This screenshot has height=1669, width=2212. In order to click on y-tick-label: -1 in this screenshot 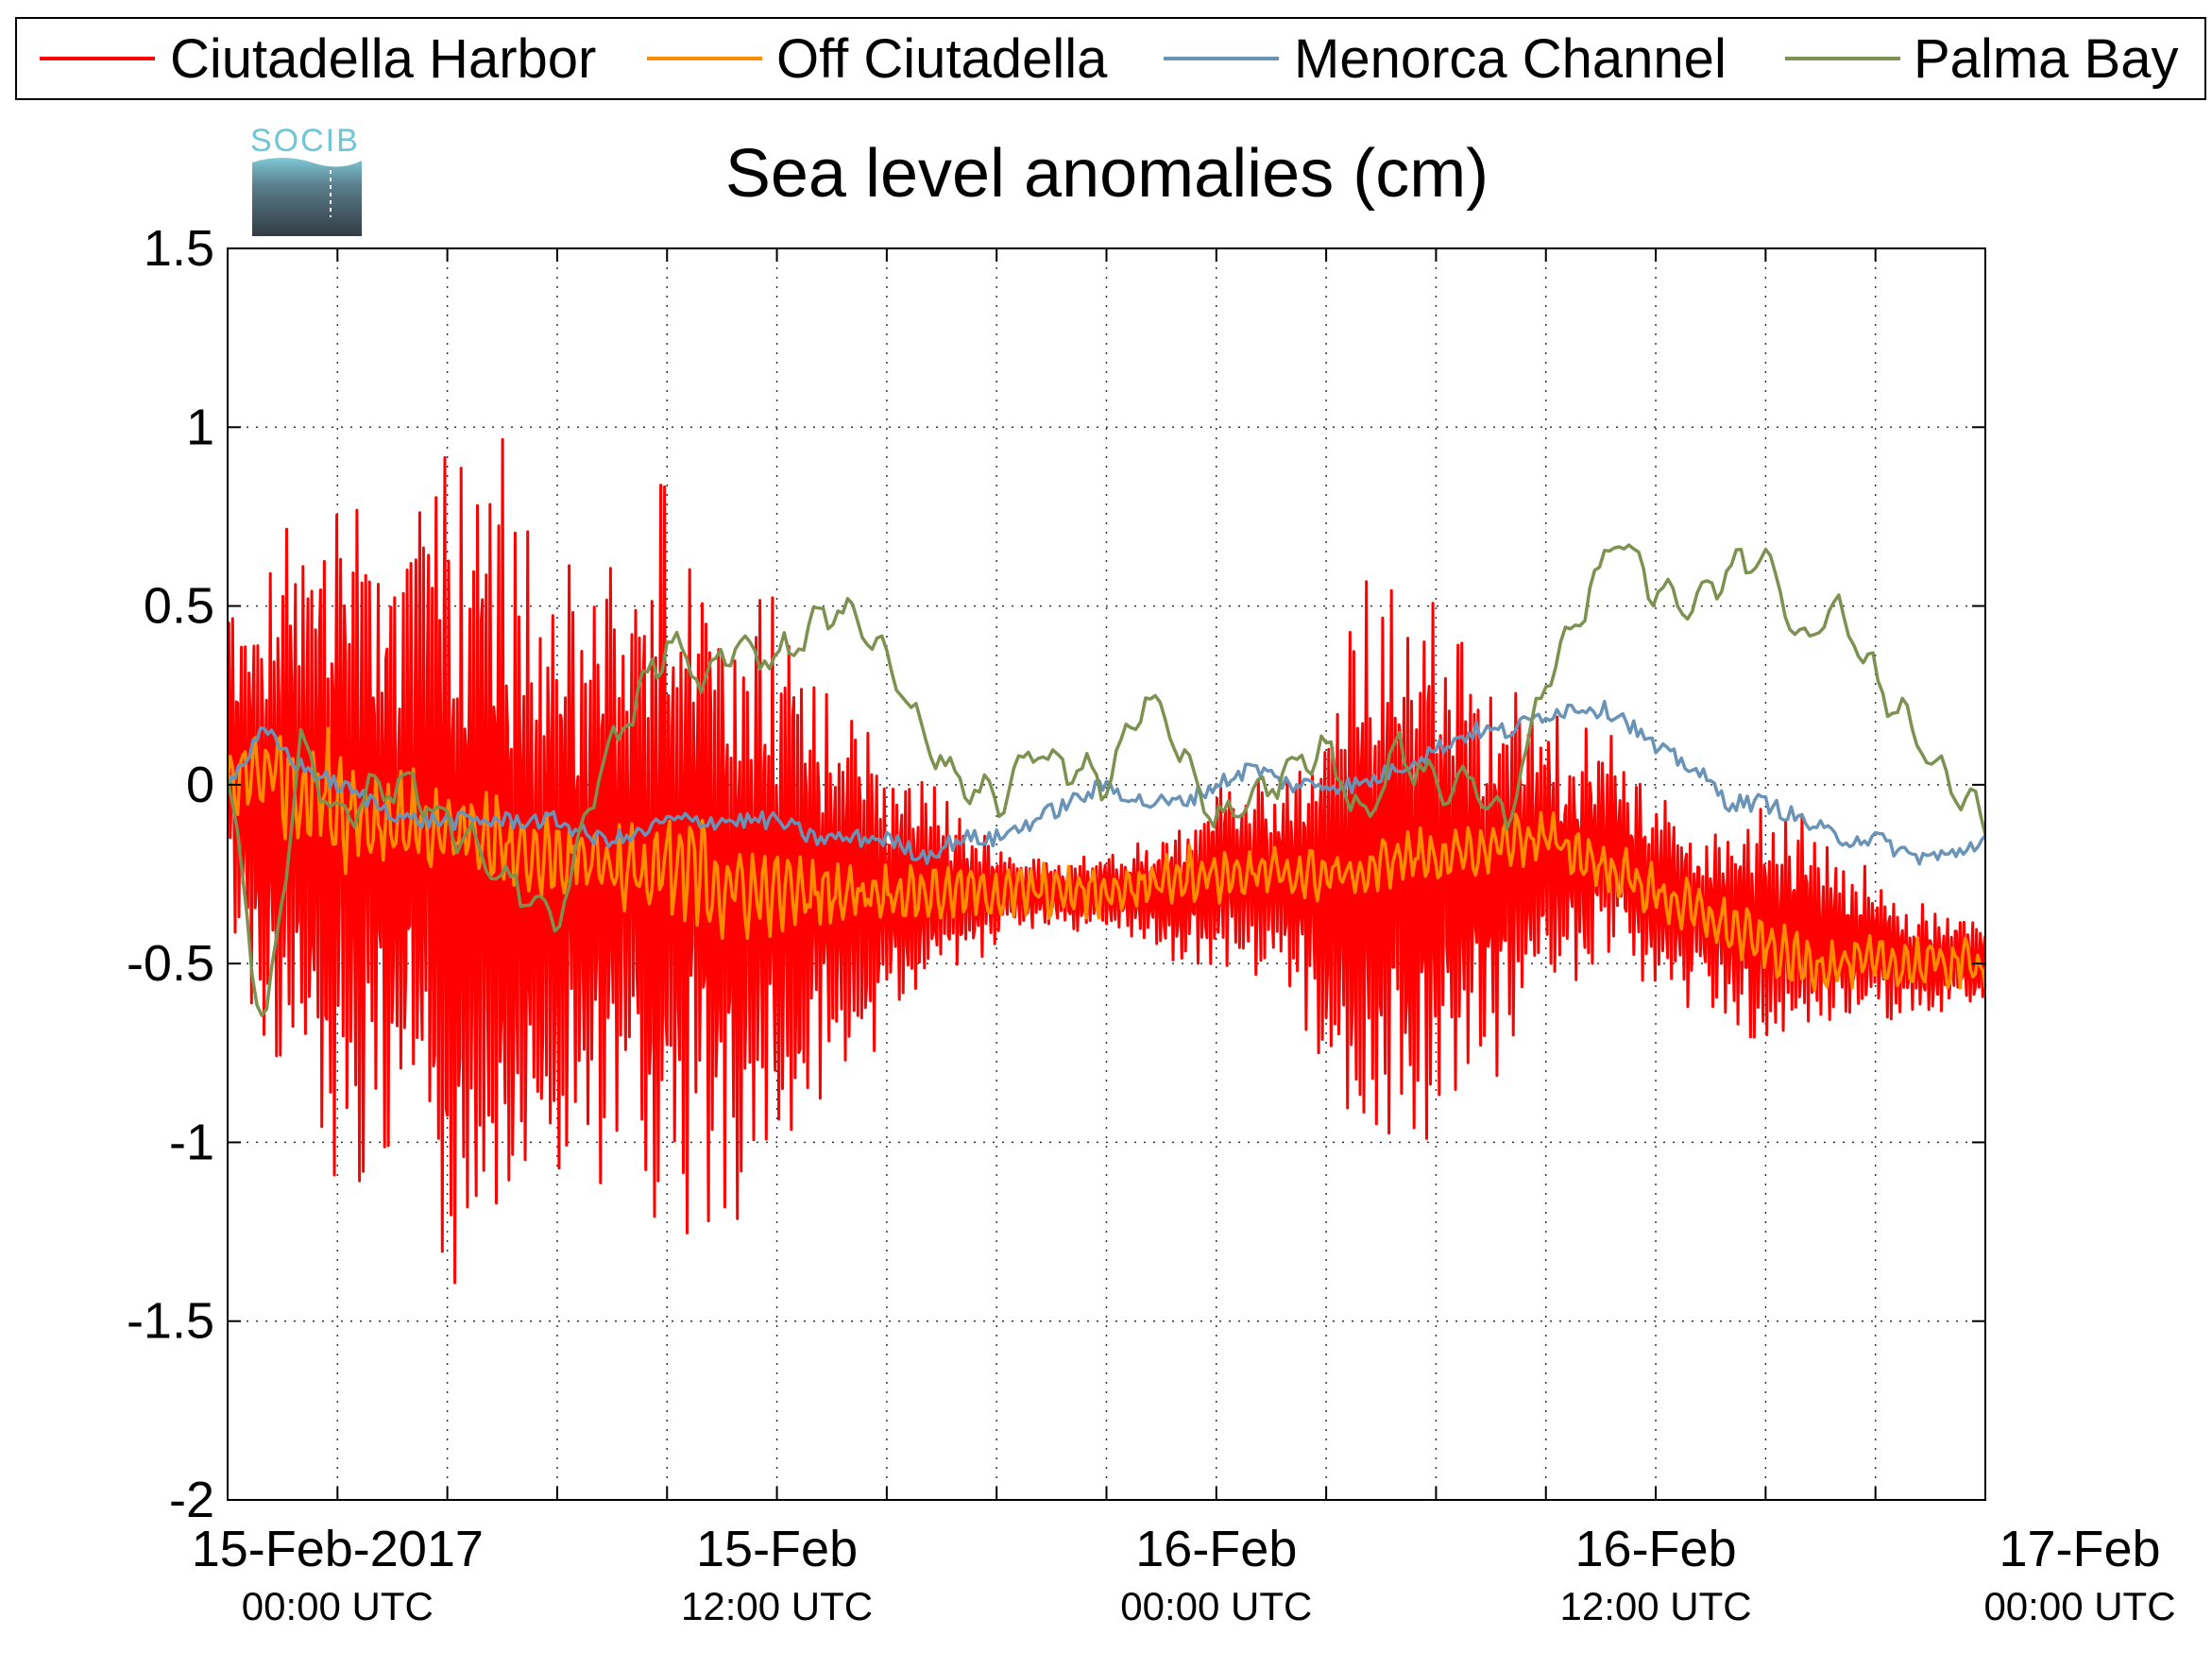, I will do `click(191, 1142)`.